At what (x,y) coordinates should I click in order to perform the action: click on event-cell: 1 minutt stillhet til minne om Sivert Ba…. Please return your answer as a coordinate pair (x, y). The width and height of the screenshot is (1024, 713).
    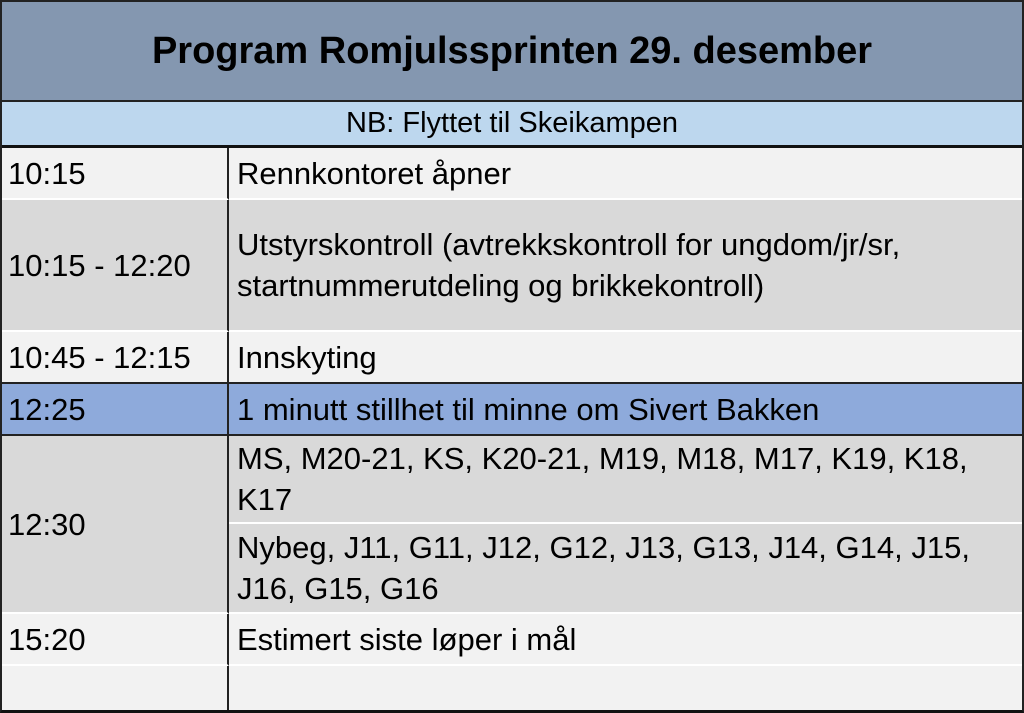
    Looking at the image, I should click on (626, 410).